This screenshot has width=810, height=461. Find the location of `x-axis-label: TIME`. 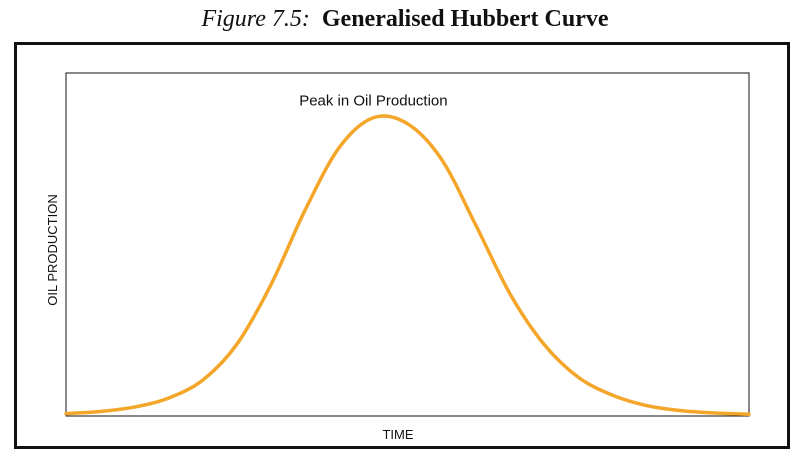

x-axis-label: TIME is located at coordinates (397, 434).